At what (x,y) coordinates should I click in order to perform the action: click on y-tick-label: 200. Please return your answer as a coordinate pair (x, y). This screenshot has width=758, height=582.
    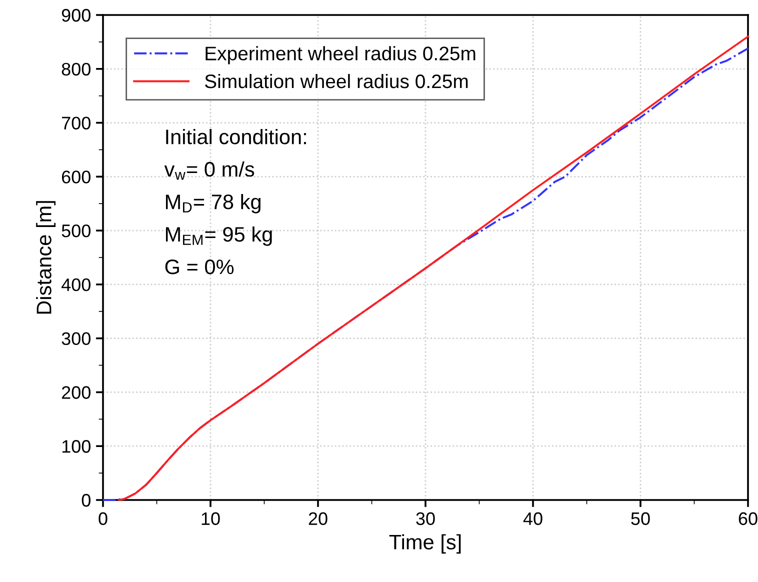
    Looking at the image, I should click on (76, 392).